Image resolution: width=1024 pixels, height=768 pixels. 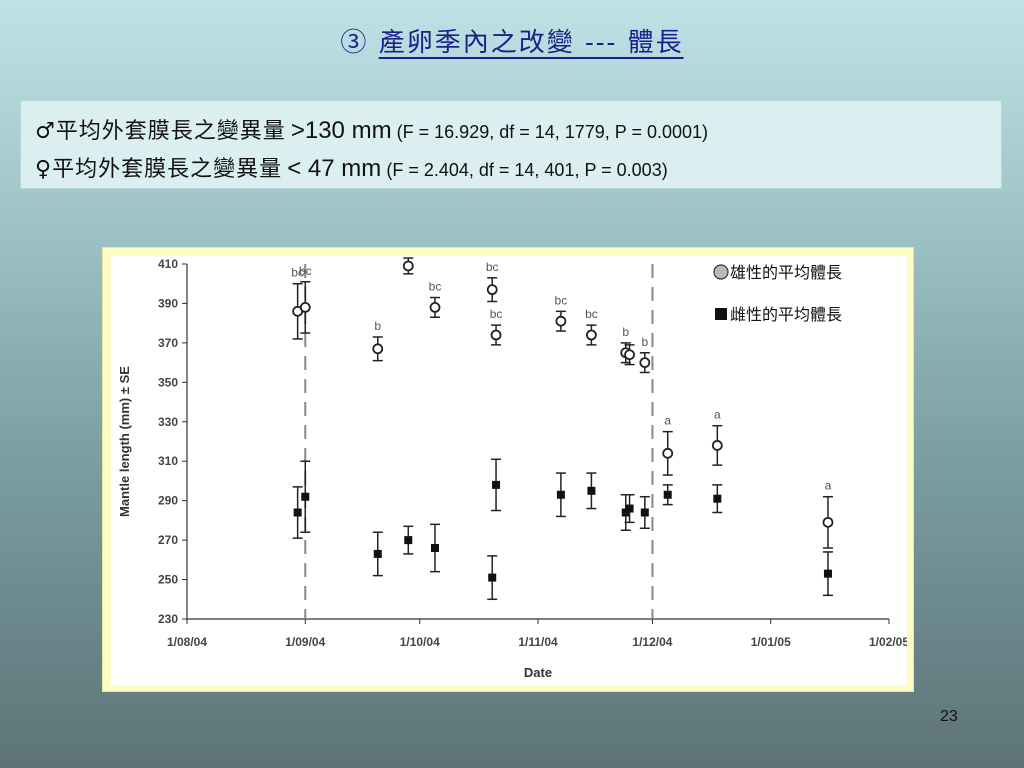 What do you see at coordinates (187, 642) in the screenshot?
I see `x-tick-label: 1/08/04` at bounding box center [187, 642].